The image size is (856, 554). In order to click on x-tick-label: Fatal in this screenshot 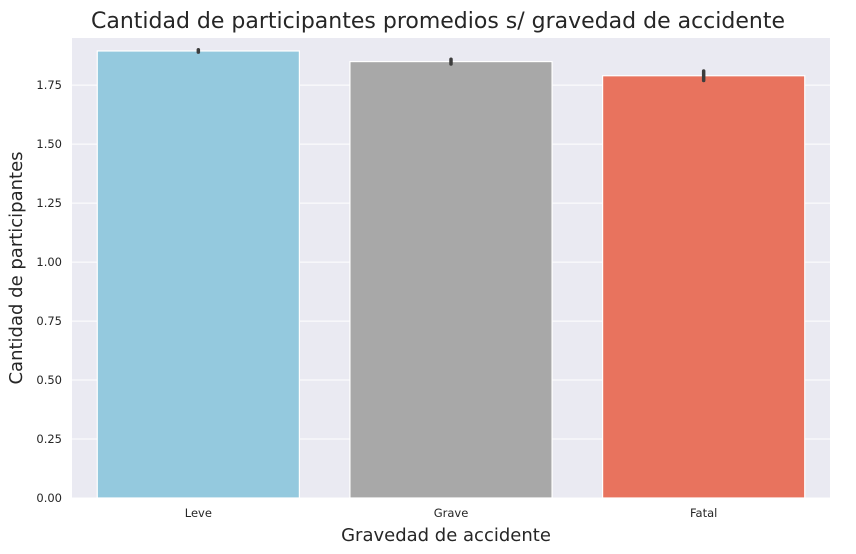, I will do `click(703, 513)`.